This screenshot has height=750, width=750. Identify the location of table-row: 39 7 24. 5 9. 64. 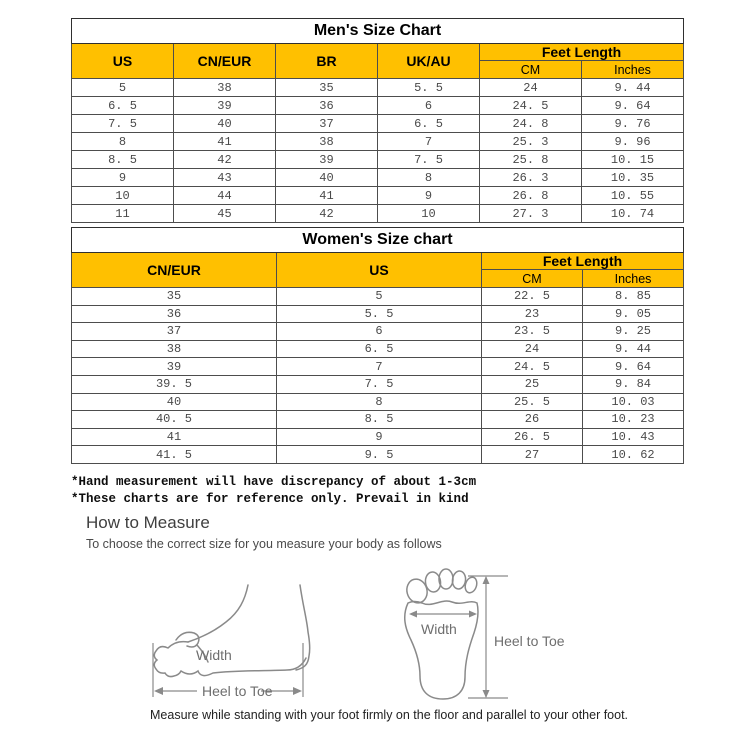
(378, 366).